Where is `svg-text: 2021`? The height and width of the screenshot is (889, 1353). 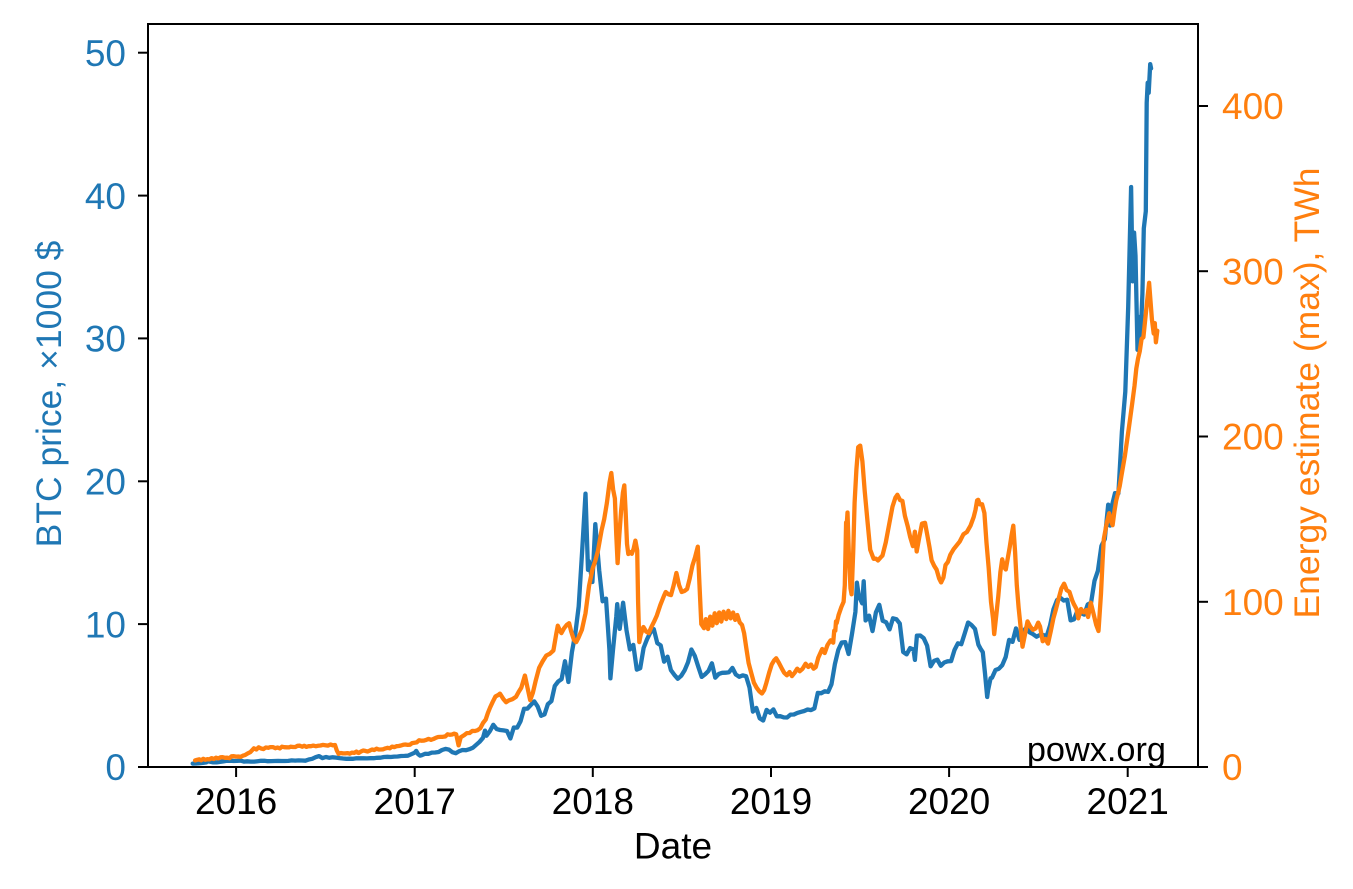 svg-text: 2021 is located at coordinates (1128, 801).